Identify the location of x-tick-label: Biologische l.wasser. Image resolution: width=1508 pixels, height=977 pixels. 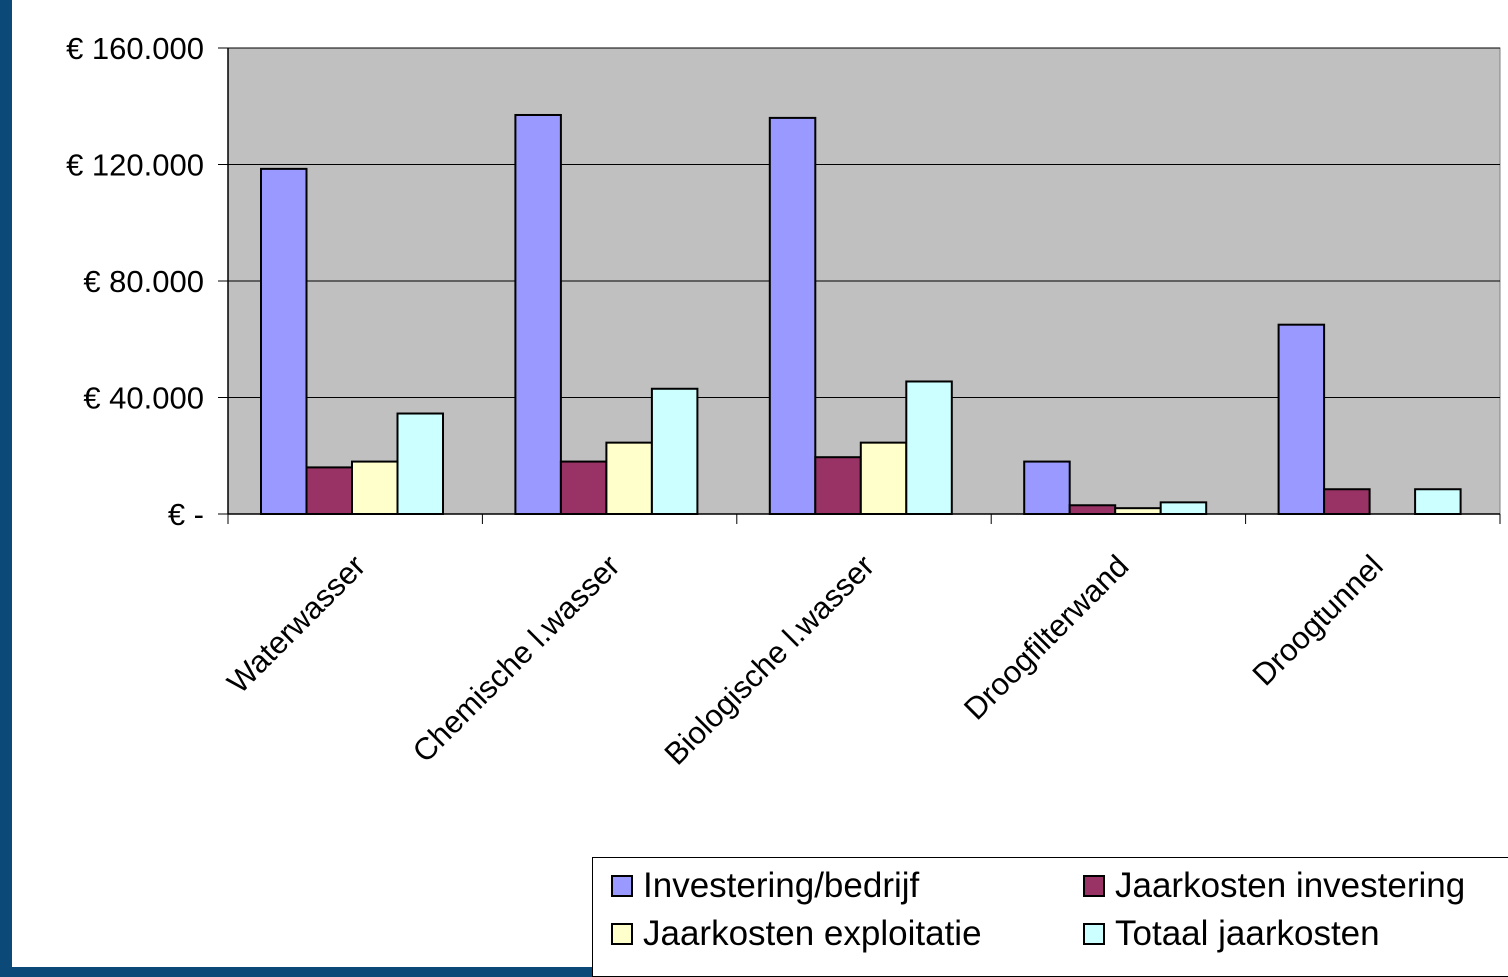
(769, 659).